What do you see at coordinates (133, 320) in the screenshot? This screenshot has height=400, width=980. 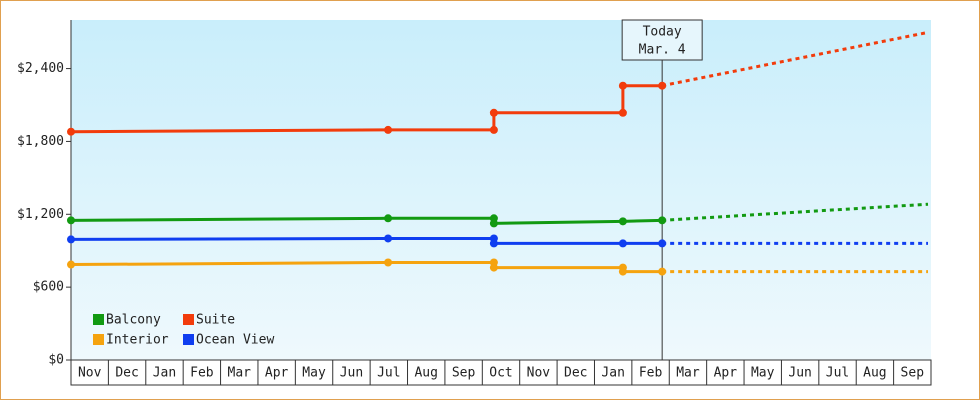 I see `legend-label: Balcony` at bounding box center [133, 320].